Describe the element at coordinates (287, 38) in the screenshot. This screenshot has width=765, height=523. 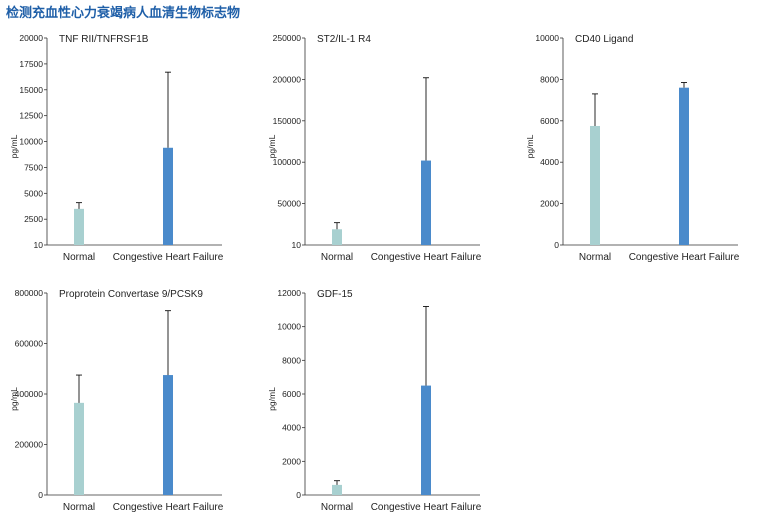
I see `y-tick-label: 250000` at that location.